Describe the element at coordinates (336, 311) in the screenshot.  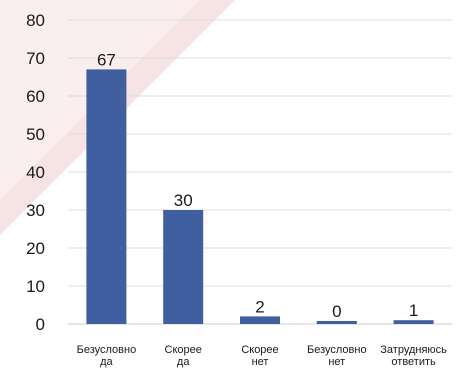
I see `data-label-3: 0` at that location.